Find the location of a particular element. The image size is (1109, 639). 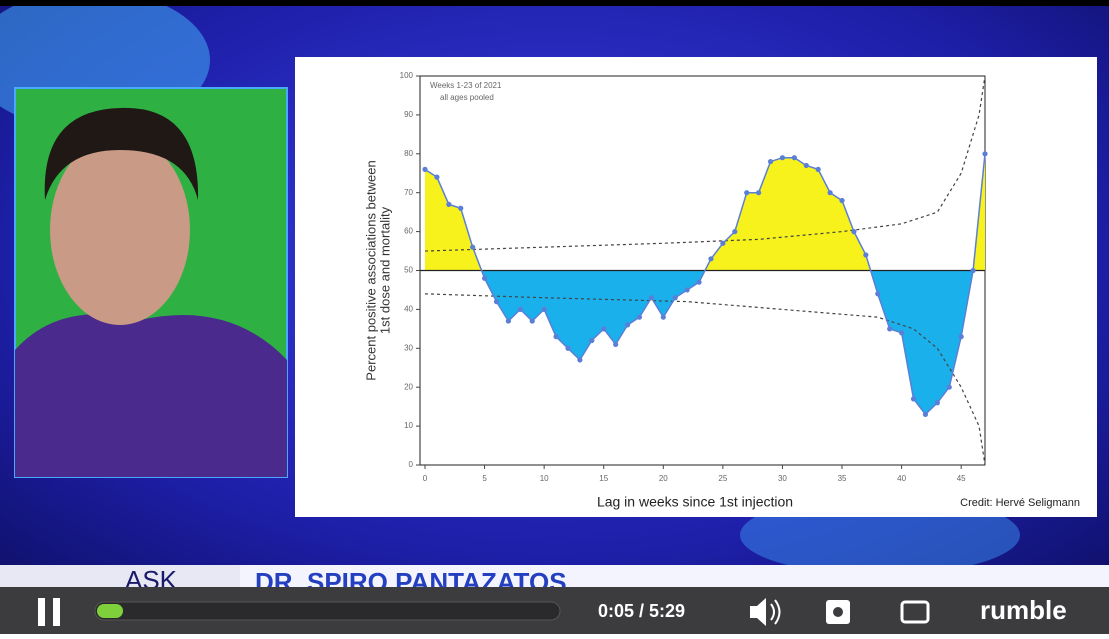

x-tick-label: 40 is located at coordinates (901, 478).